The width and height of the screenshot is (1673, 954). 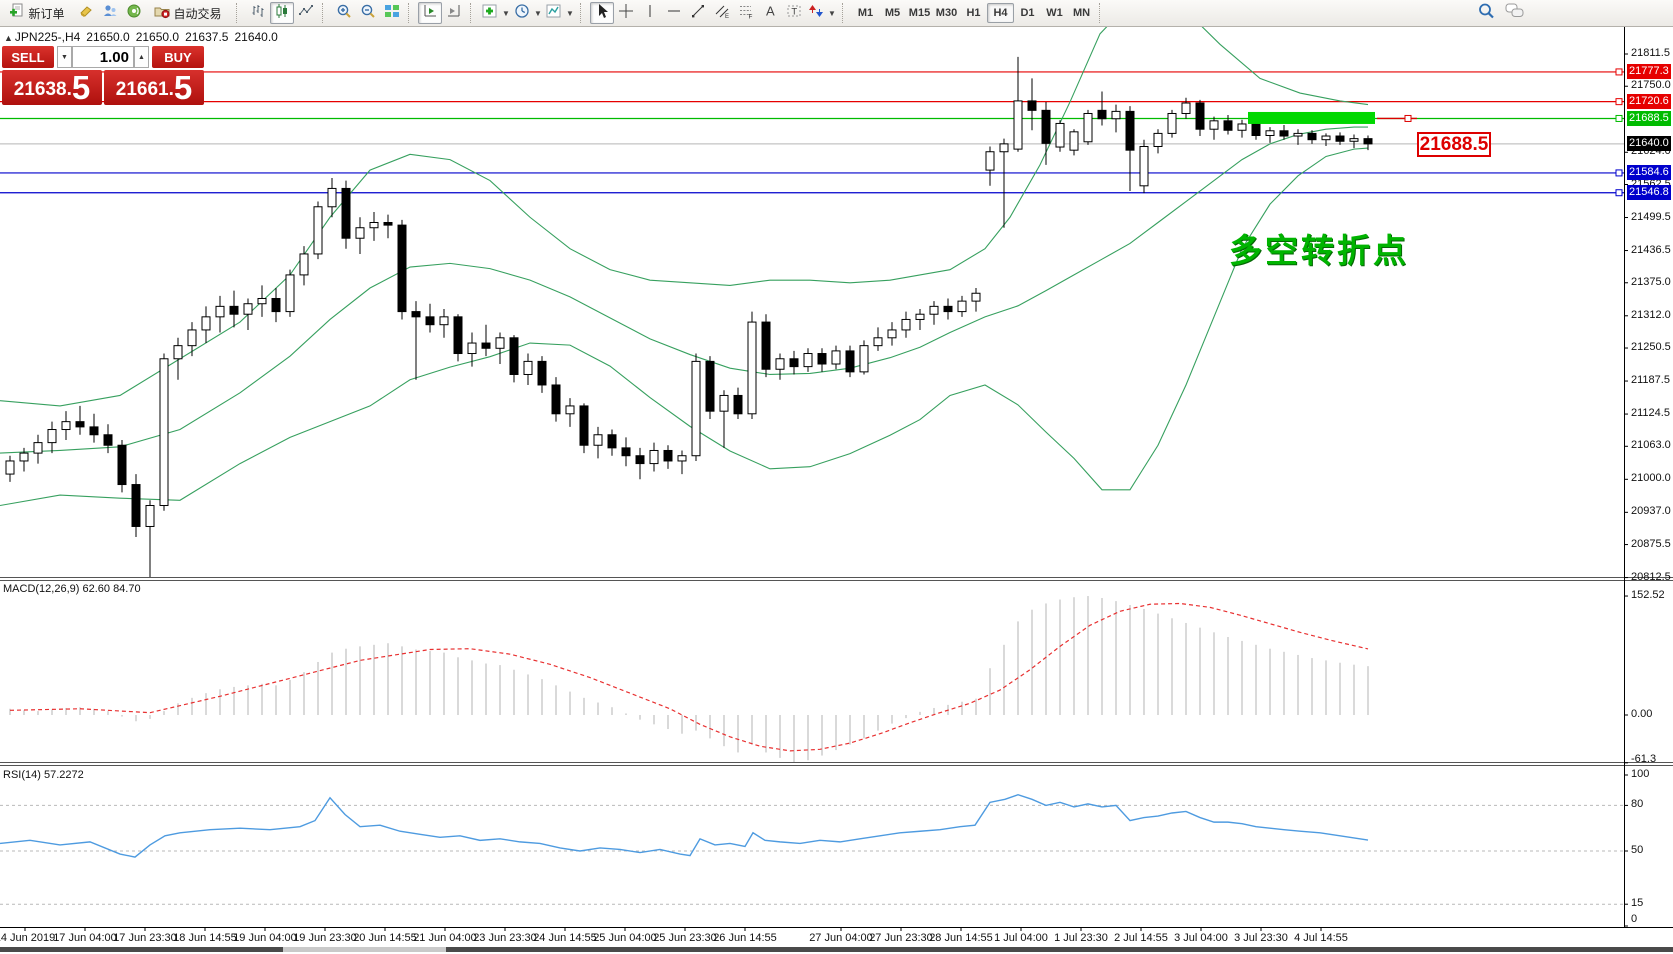 What do you see at coordinates (47, 37) in the screenshot?
I see `symbol-period-label: JPN225-,H4` at bounding box center [47, 37].